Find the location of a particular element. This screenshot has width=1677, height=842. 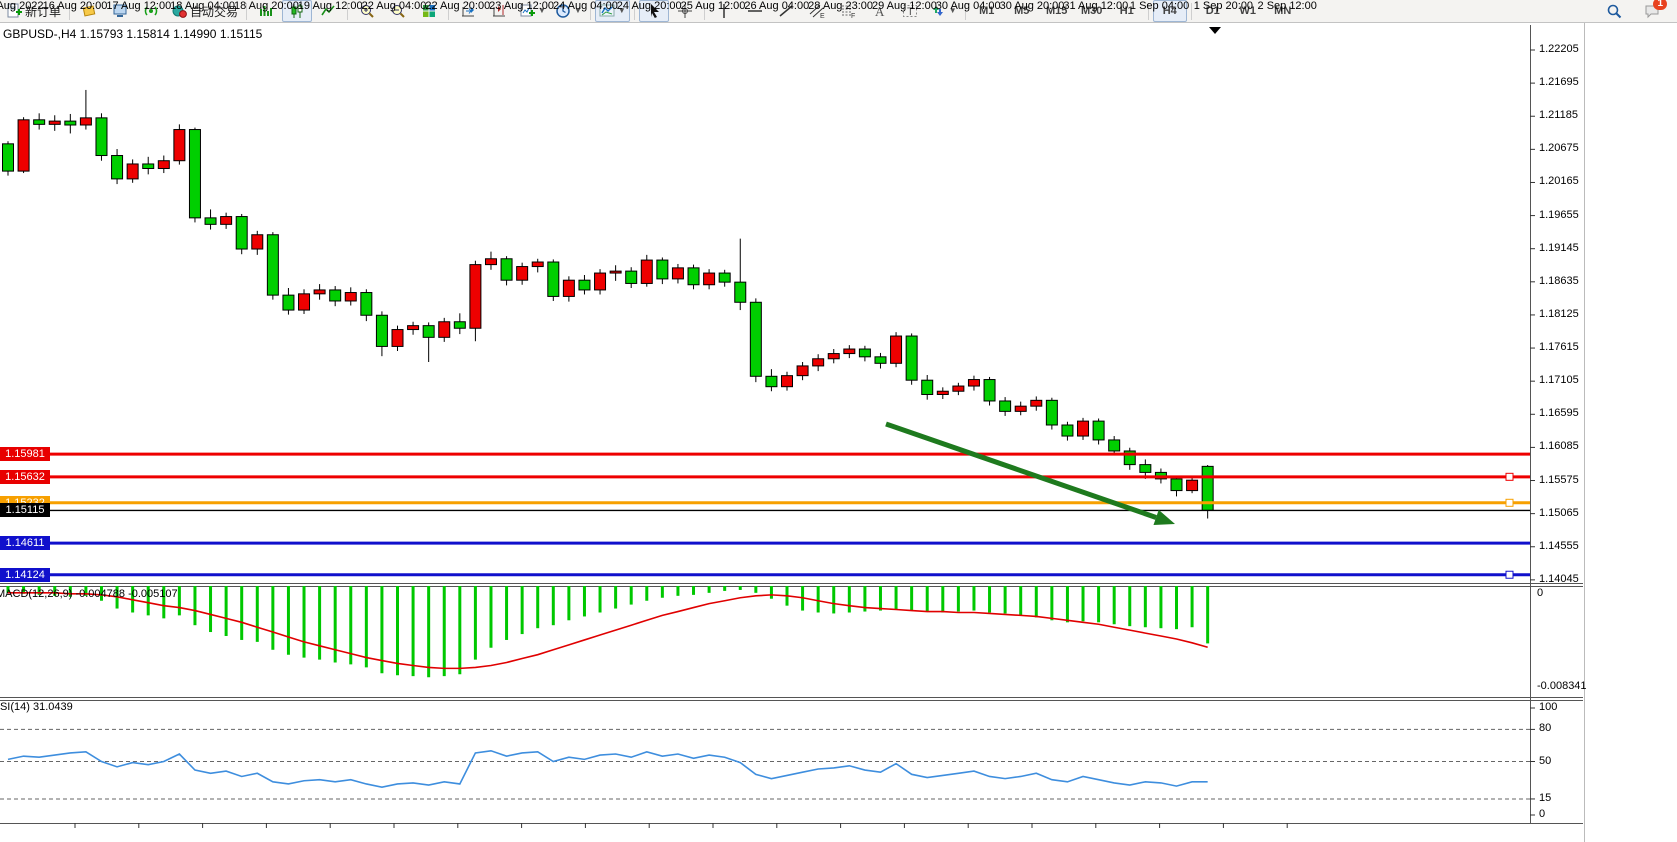

profiles-button: ▼ is located at coordinates (568, 11).